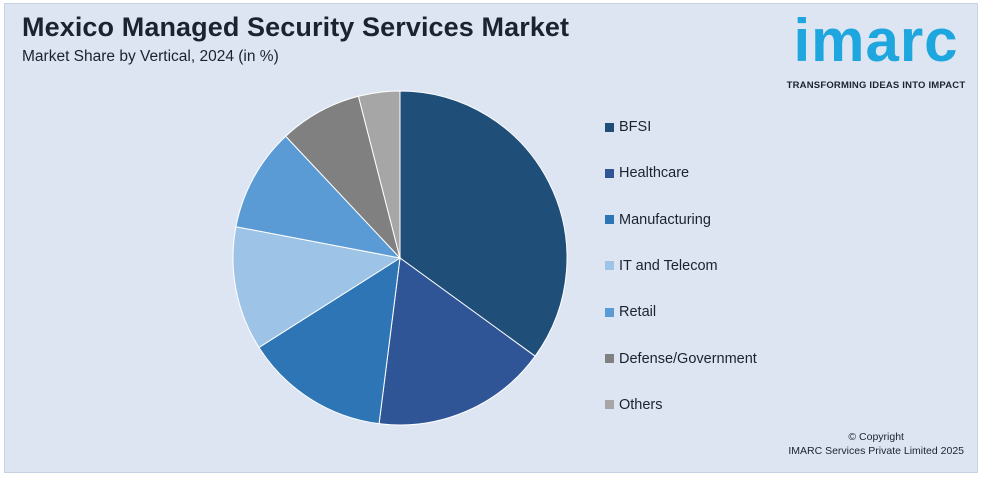  Describe the element at coordinates (318, 197) in the screenshot. I see `pie-slice-retail` at that location.